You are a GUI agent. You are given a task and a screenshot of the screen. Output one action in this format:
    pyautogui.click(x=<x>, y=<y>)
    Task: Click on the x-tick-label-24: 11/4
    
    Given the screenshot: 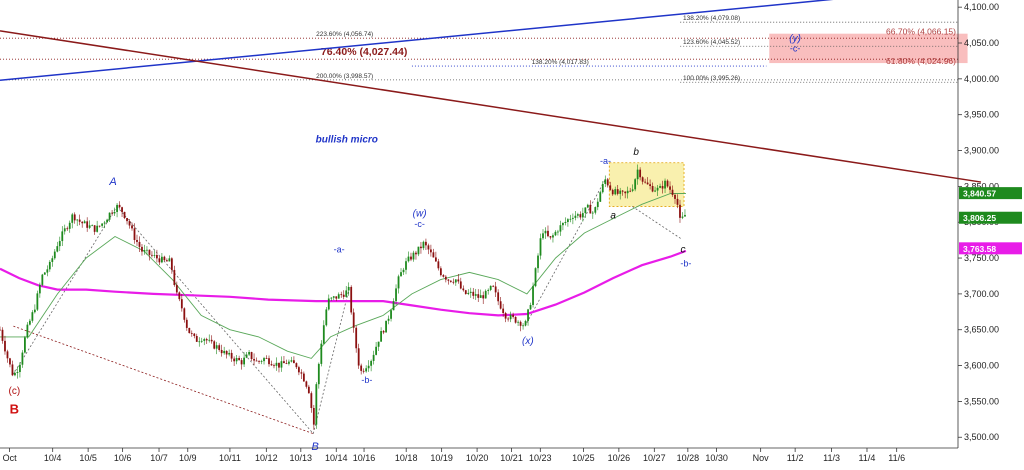 What is the action you would take?
    pyautogui.click(x=867, y=458)
    